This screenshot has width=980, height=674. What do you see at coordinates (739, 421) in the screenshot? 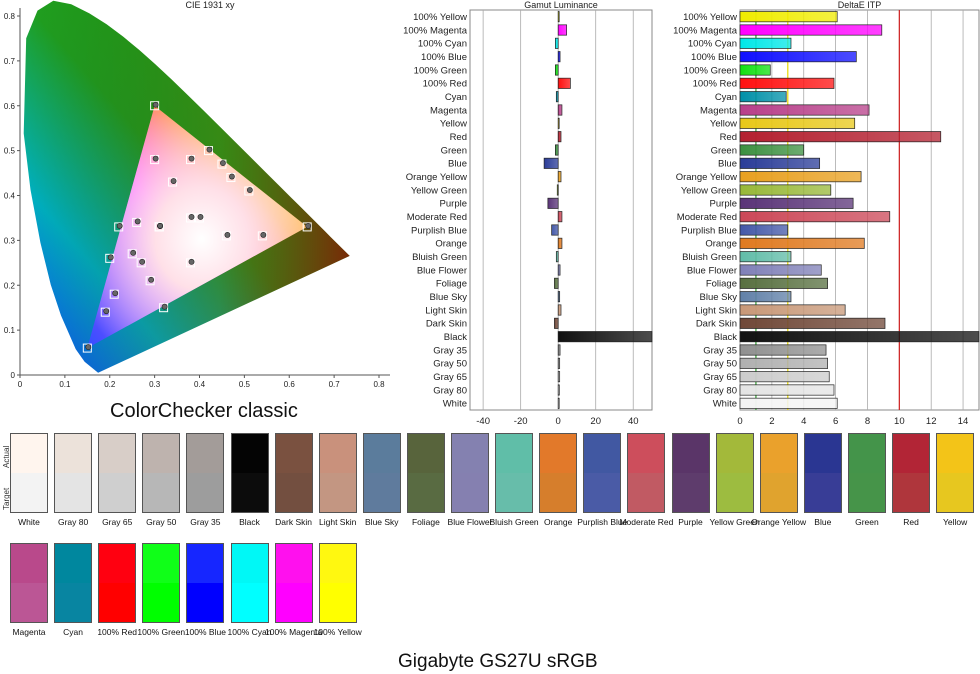
I see `x-tick-label: 0` at bounding box center [739, 421].